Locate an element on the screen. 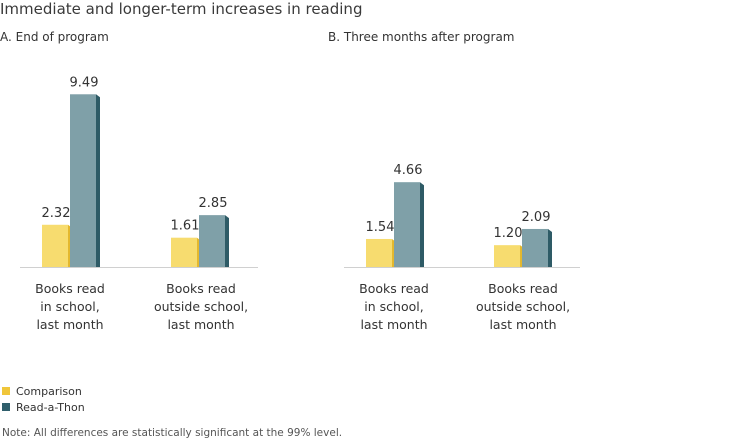 Image resolution: width=736 pixels, height=443 pixels. panel-a-title: A. End of program is located at coordinates (54, 37).